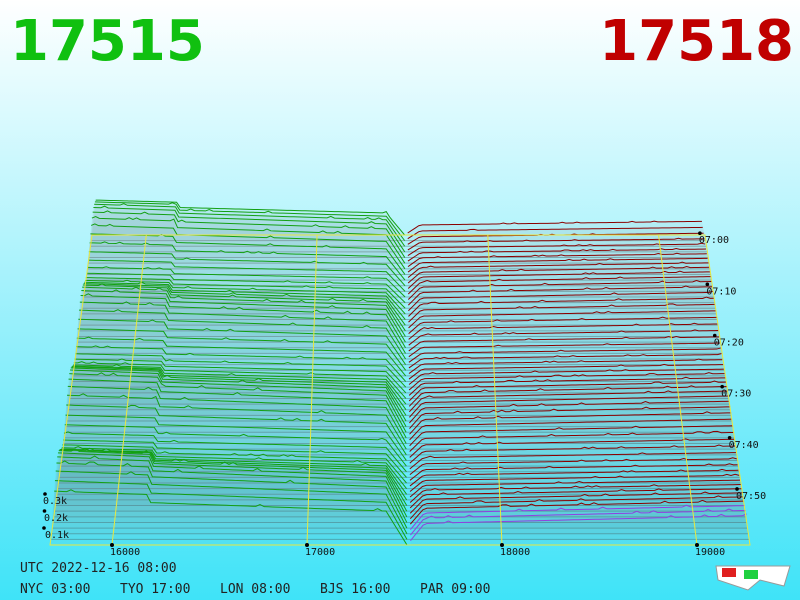  What do you see at coordinates (55, 589) in the screenshot?
I see `zone-time: NYC 03:00` at bounding box center [55, 589].